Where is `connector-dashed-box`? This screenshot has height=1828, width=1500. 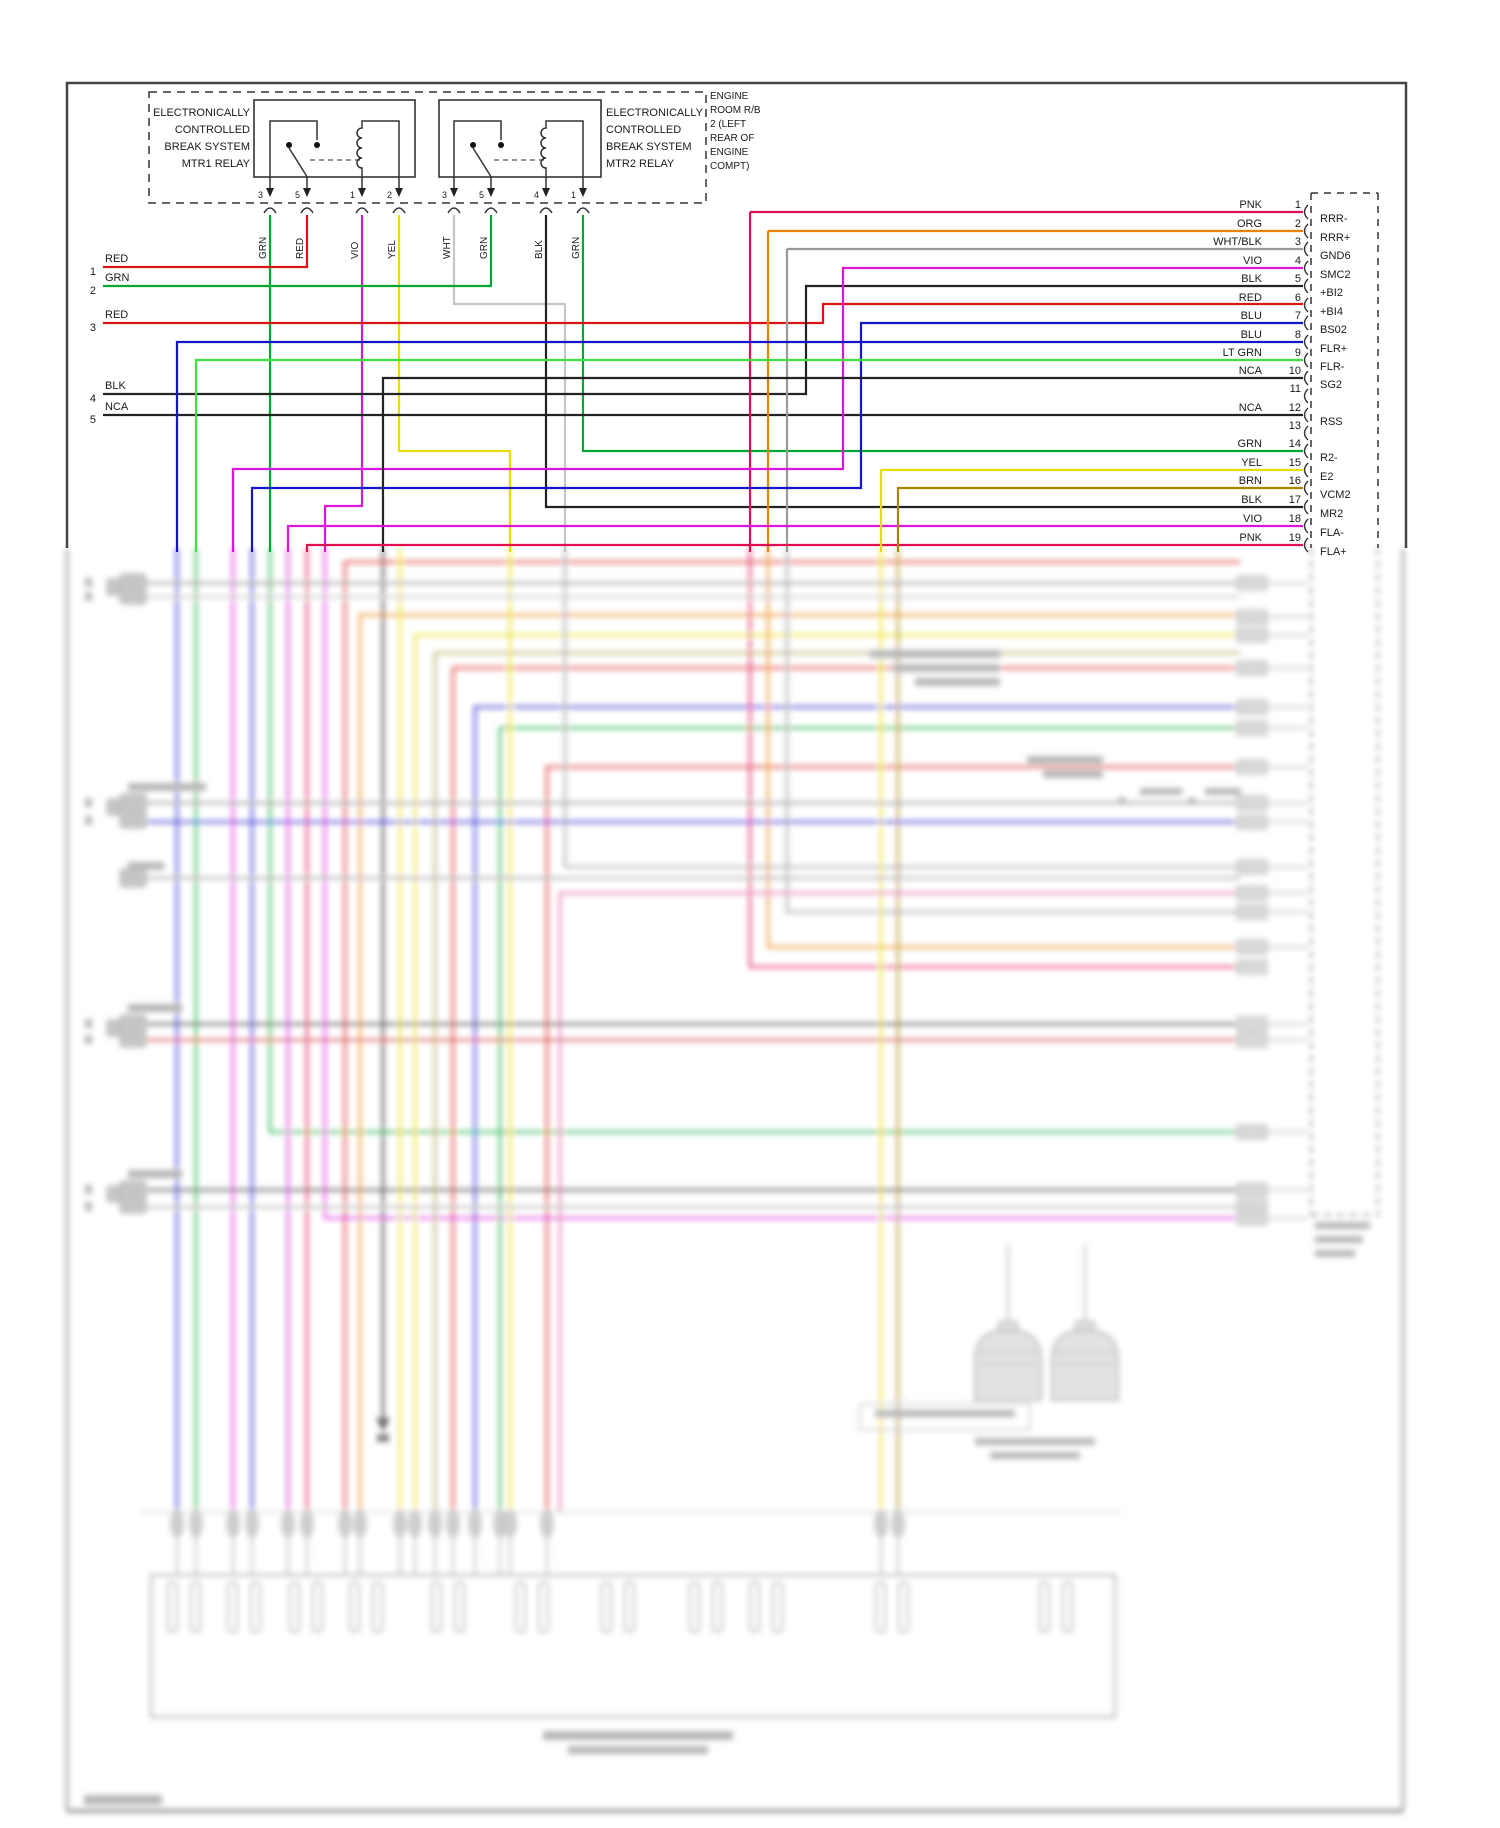
connector-dashed-box is located at coordinates (1344, 370).